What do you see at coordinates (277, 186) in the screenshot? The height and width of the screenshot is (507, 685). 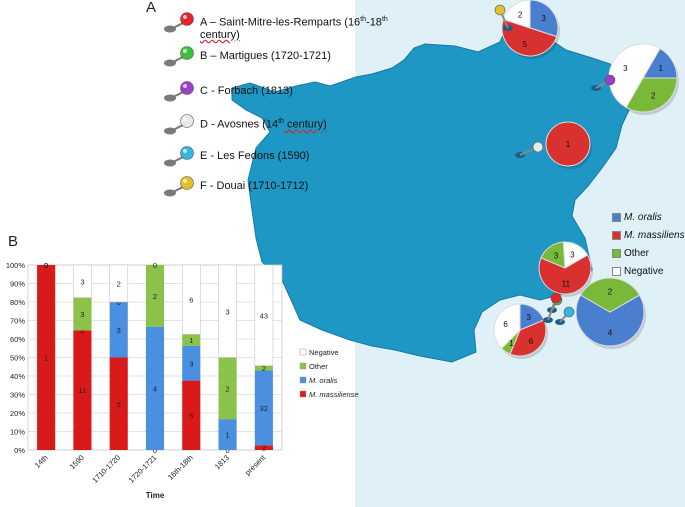 I see `site-date: (1710-1712)` at bounding box center [277, 186].